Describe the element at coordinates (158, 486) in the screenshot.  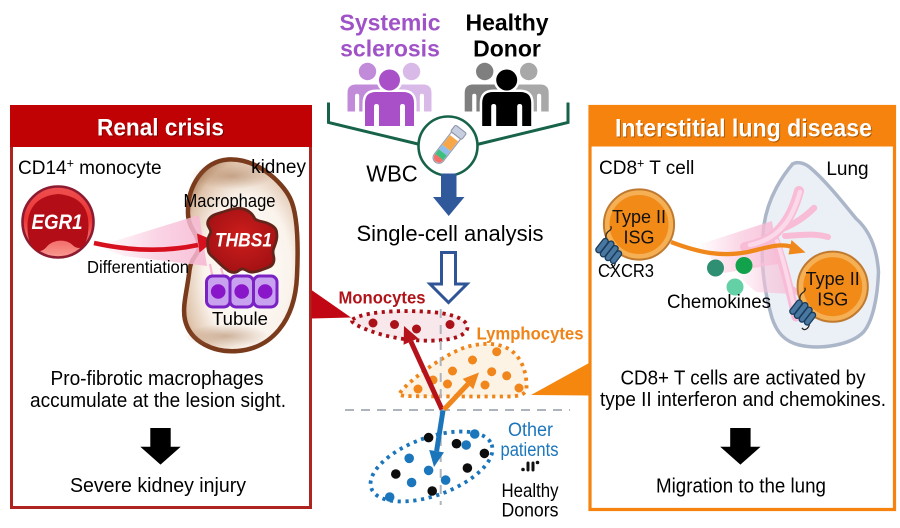
I see `svg-text: Severe kidney injury` at that location.